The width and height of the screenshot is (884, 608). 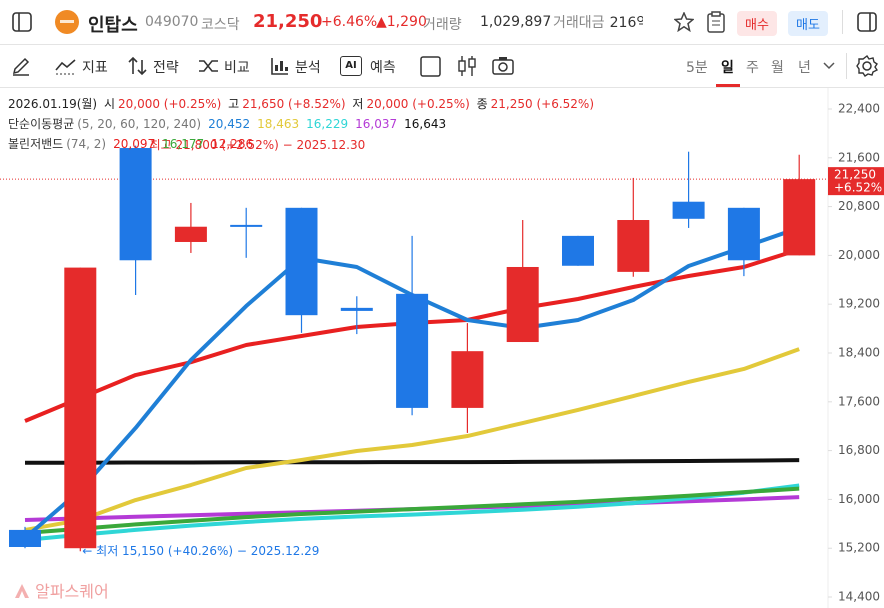 What do you see at coordinates (358, 104) in the screenshot?
I see `low-label: 저` at bounding box center [358, 104].